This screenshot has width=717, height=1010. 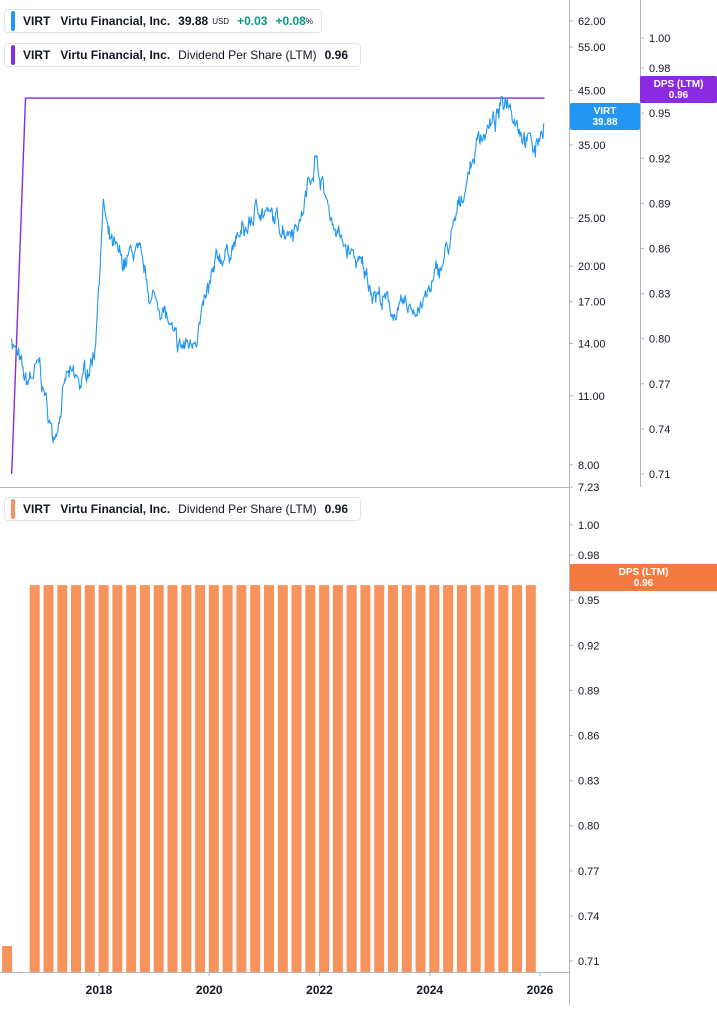 What do you see at coordinates (659, 475) in the screenshot?
I see `dps-axis-top-tick-label: 0.71` at bounding box center [659, 475].